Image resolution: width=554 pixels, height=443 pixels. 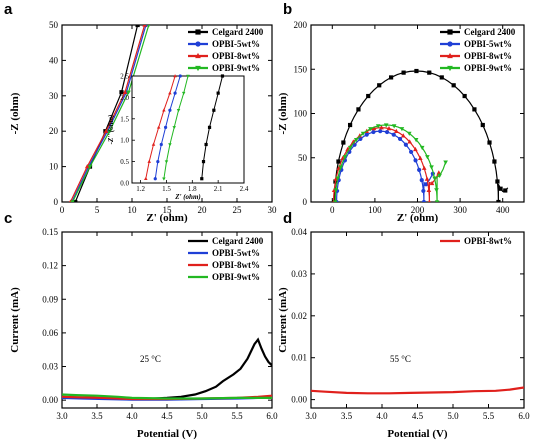 I want to click on x-tick-label-0-5: 25, so click(x=238, y=210).